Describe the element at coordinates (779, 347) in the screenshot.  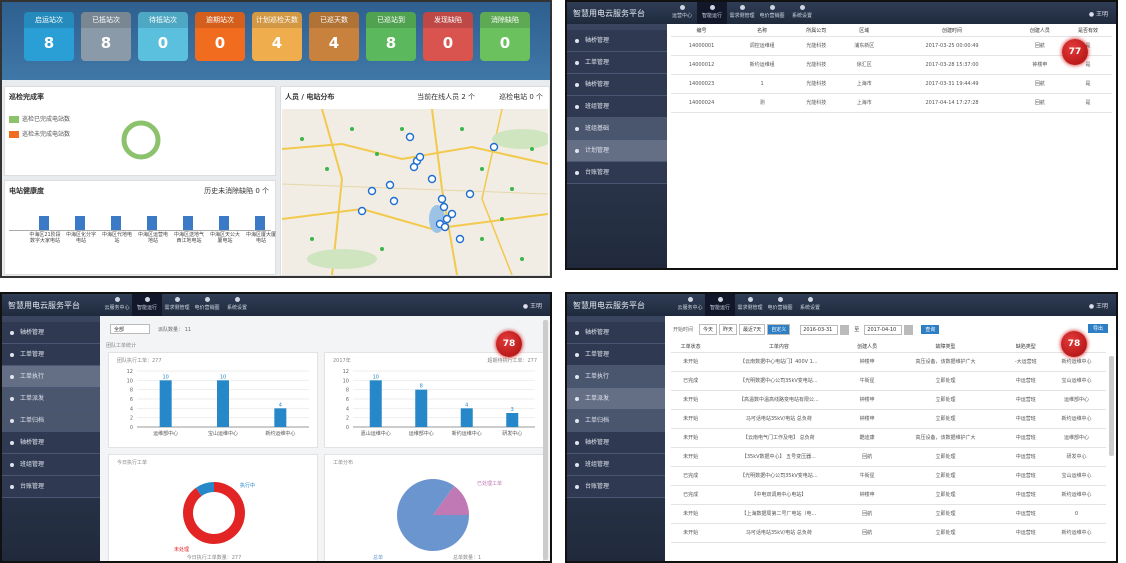
I see `column-header: 工单内容` at that location.